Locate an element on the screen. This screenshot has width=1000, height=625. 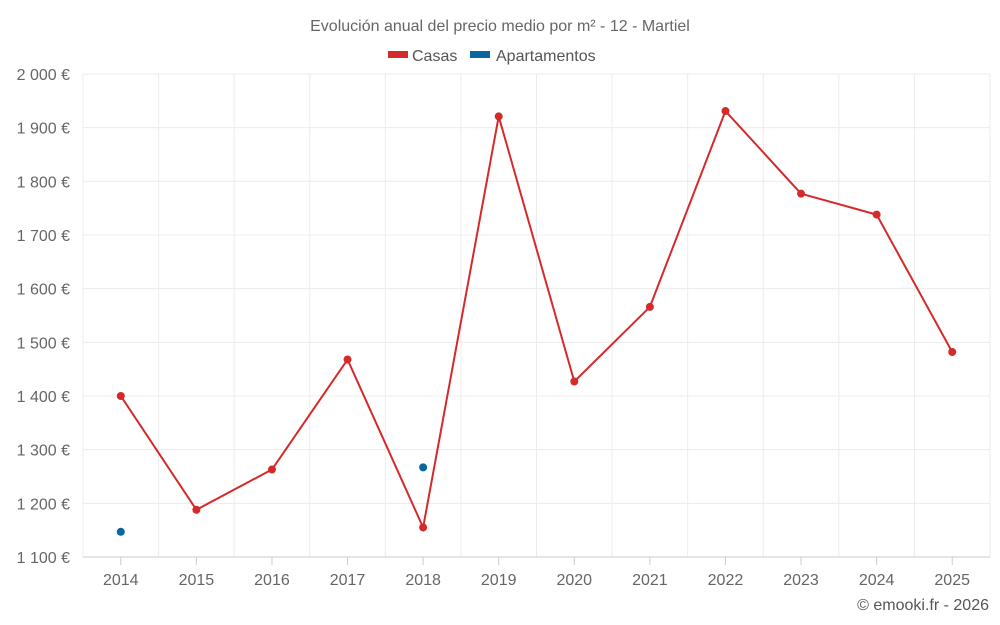
data-point-casas-2014 is located at coordinates (120, 396).